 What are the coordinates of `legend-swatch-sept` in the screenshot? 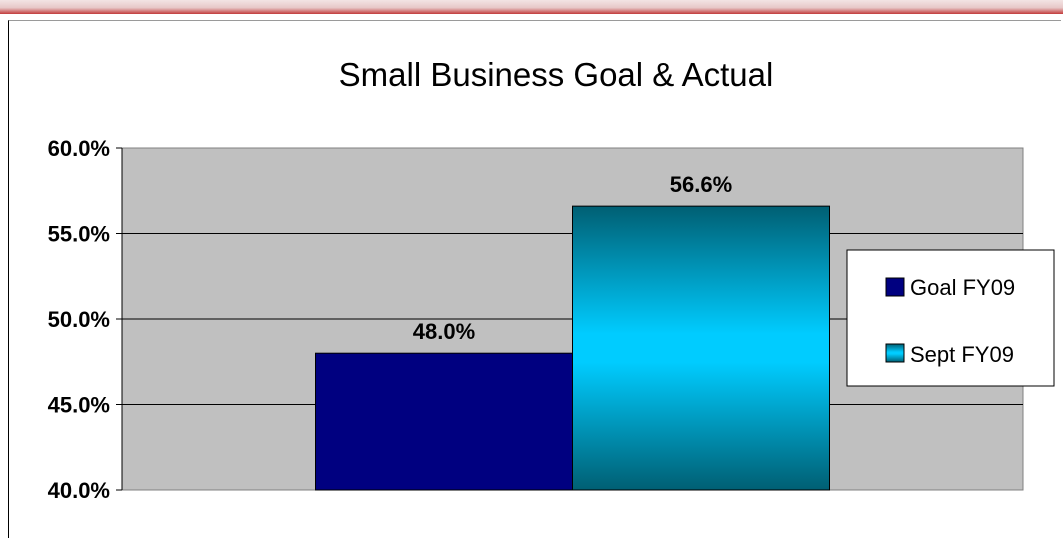 It's located at (895, 353).